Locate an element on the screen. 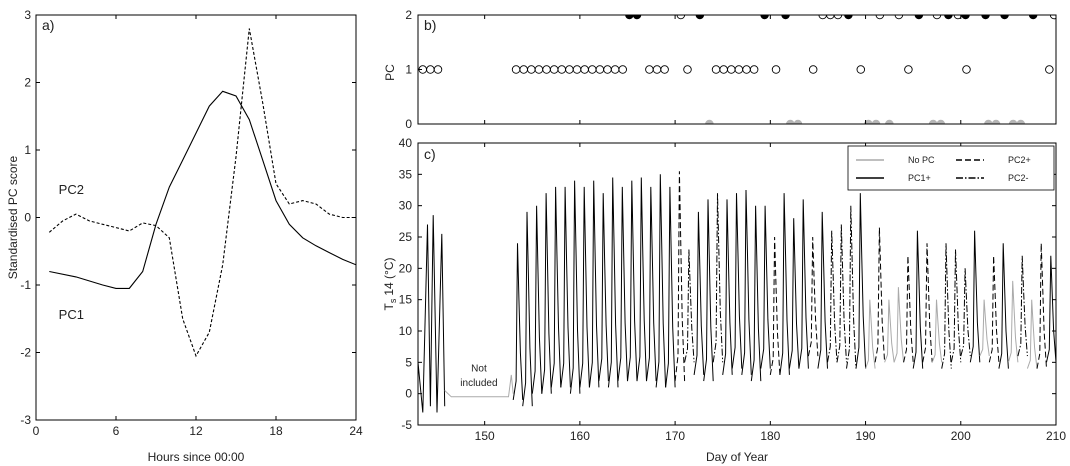 This screenshot has height=466, width=1070. panel-a-y-tick-label: 2 is located at coordinates (27, 83).